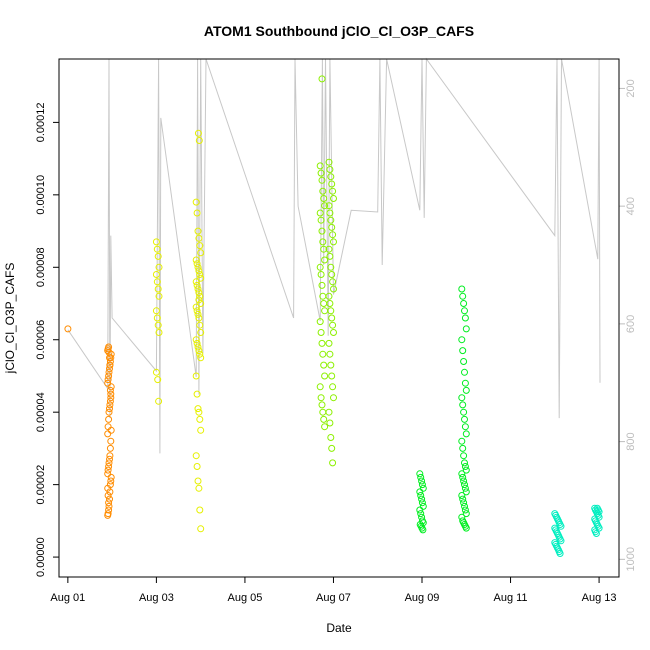 The width and height of the screenshot is (650, 650). What do you see at coordinates (631, 88) in the screenshot?
I see `y2-tick-label: 200` at bounding box center [631, 88].